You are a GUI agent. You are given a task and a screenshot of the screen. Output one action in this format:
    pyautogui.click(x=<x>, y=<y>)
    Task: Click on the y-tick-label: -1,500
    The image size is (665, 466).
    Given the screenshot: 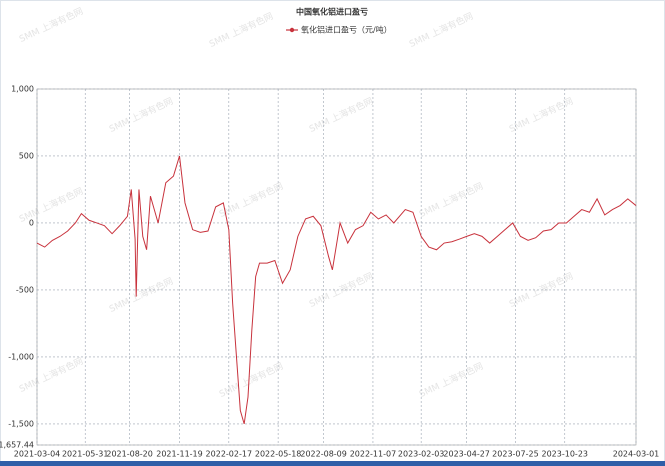 What is the action you would take?
    pyautogui.click(x=21, y=423)
    